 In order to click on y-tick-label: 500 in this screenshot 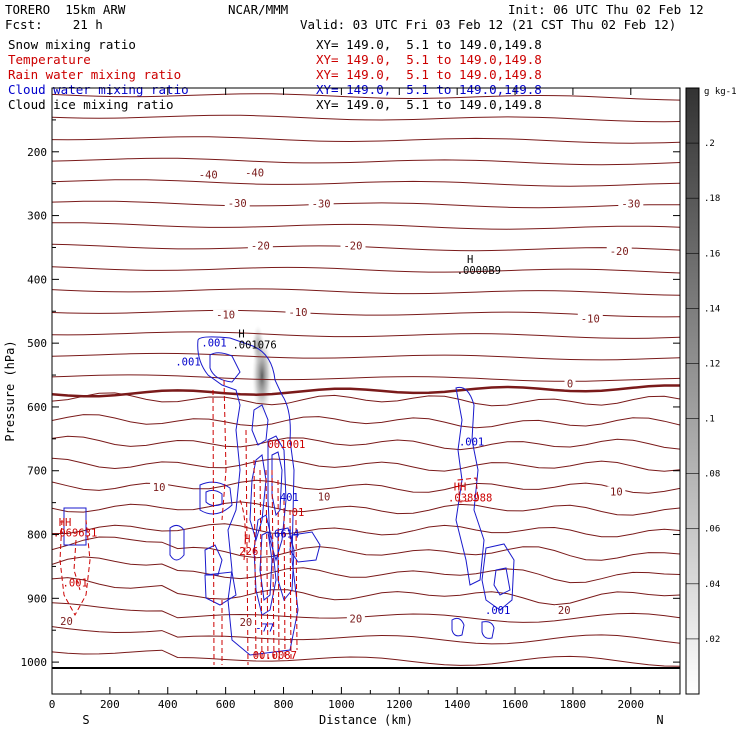, I will do `click(37, 343)`.